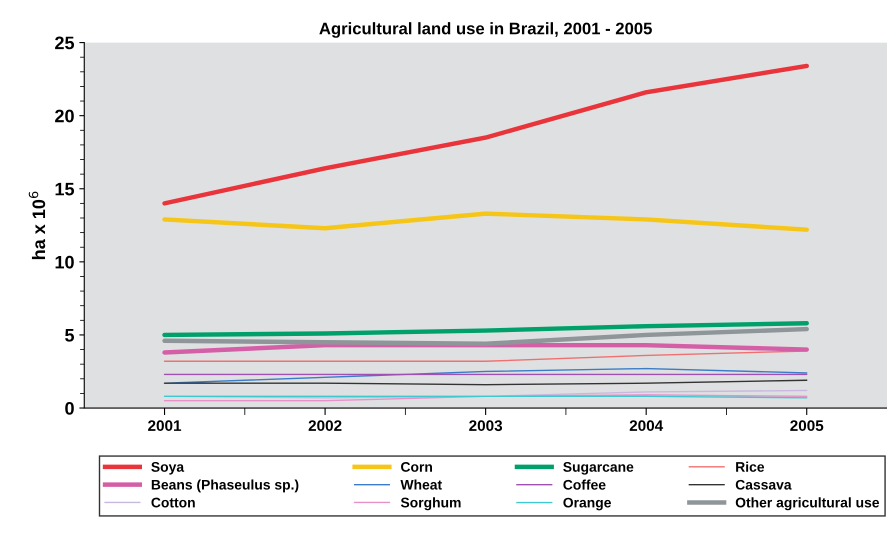 Image resolution: width=887 pixels, height=539 pixels. I want to click on legend-label: Soya, so click(167, 468).